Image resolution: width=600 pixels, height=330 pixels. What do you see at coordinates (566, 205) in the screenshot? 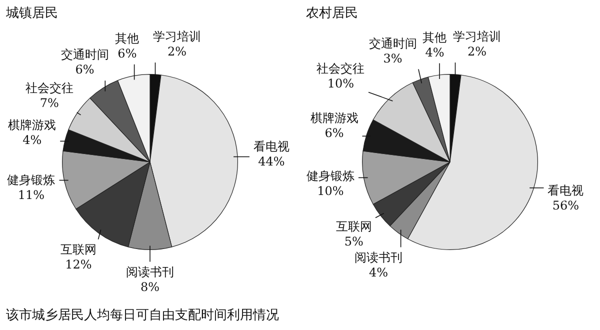
I see `data-label: 56%` at bounding box center [566, 205].